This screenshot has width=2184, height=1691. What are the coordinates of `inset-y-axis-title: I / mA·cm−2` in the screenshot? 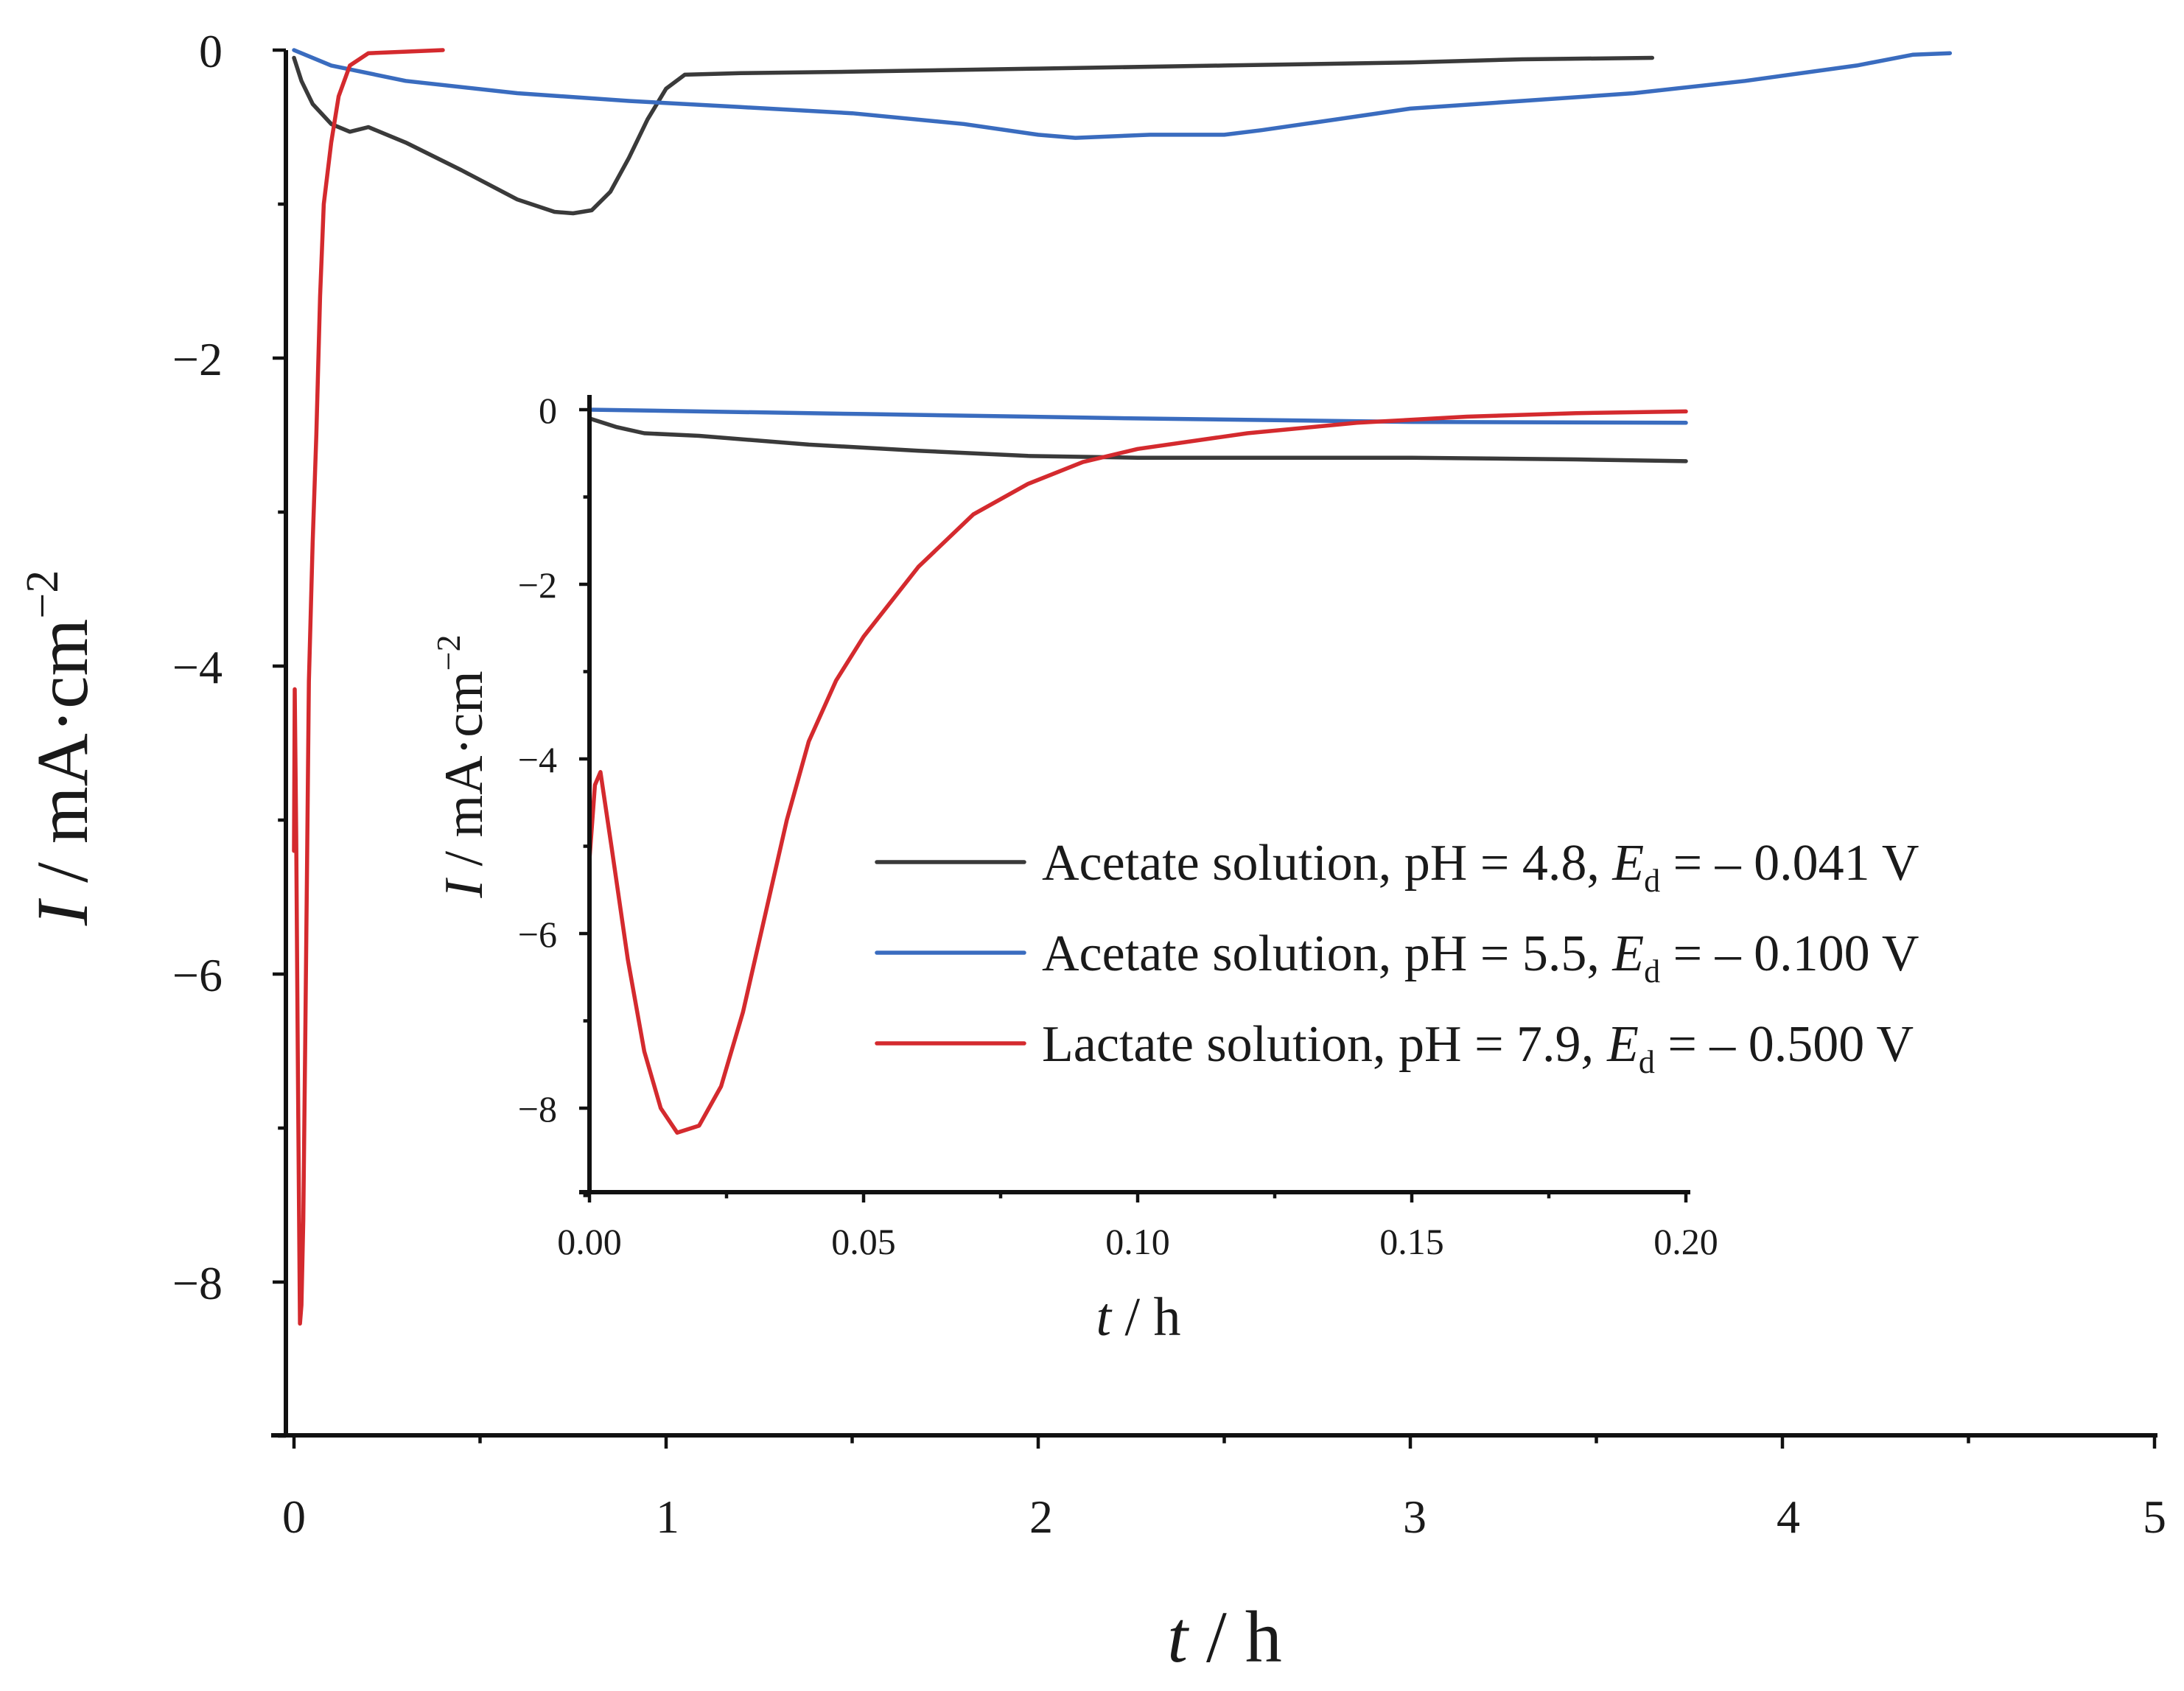 It's located at (462, 766).